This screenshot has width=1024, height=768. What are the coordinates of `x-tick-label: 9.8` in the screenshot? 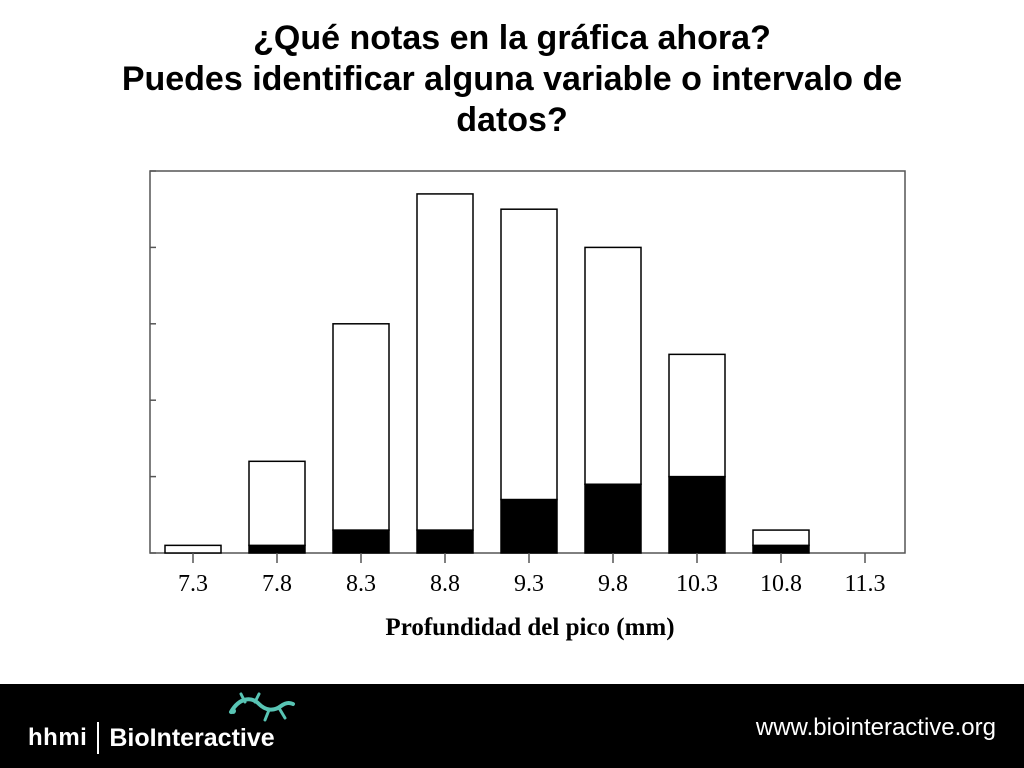 It's located at (613, 584).